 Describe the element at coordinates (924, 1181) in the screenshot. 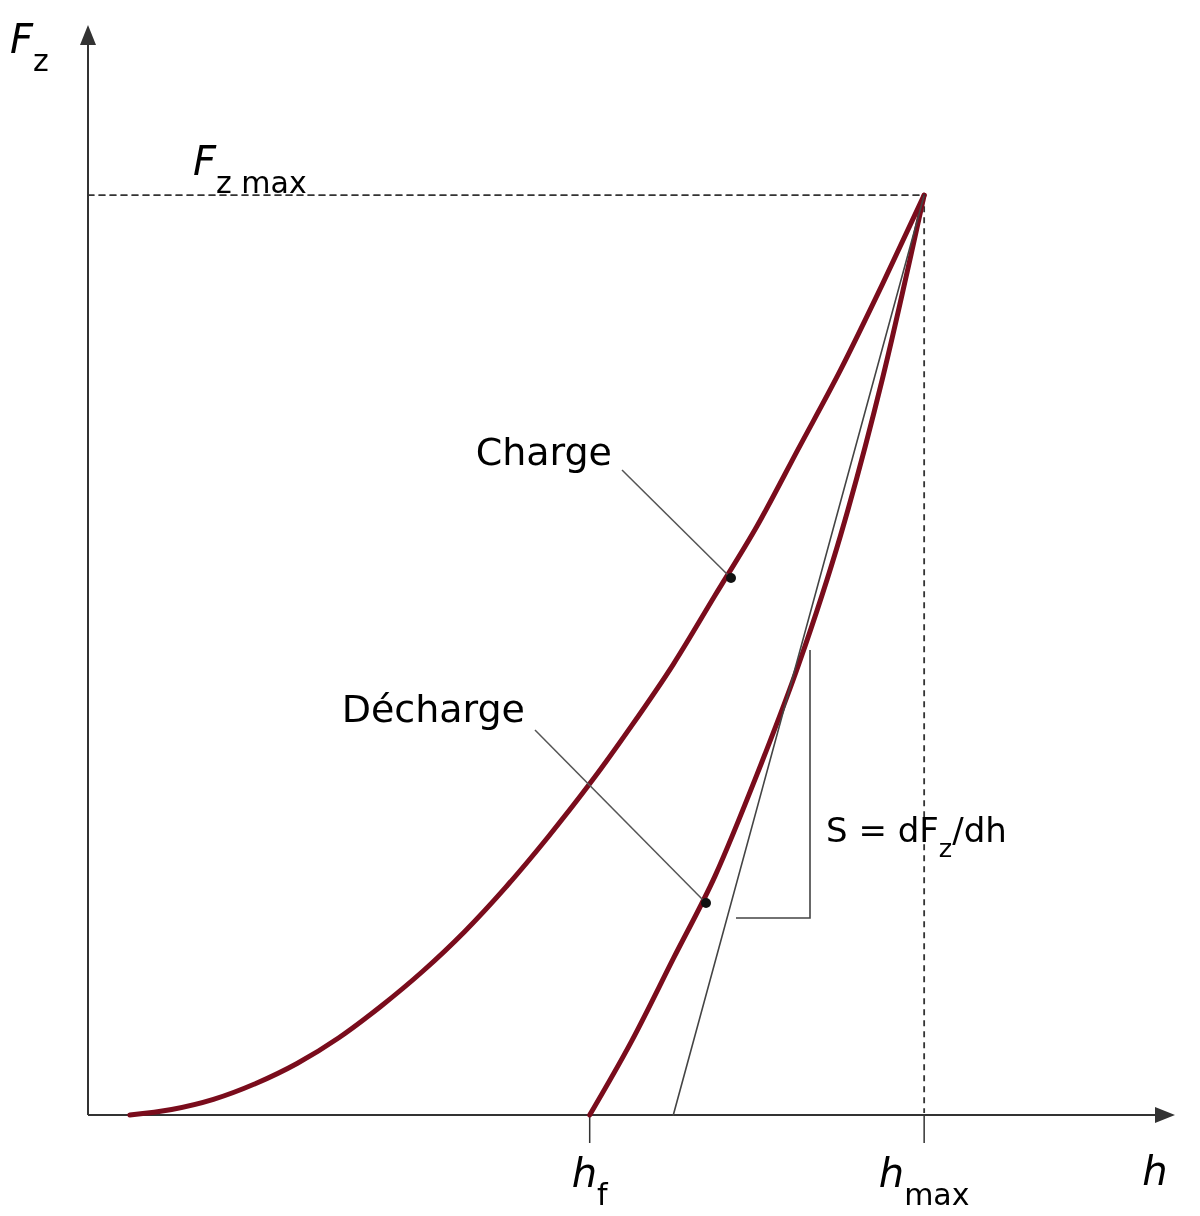

I see `x-tick-label: h$_{max}$` at that location.